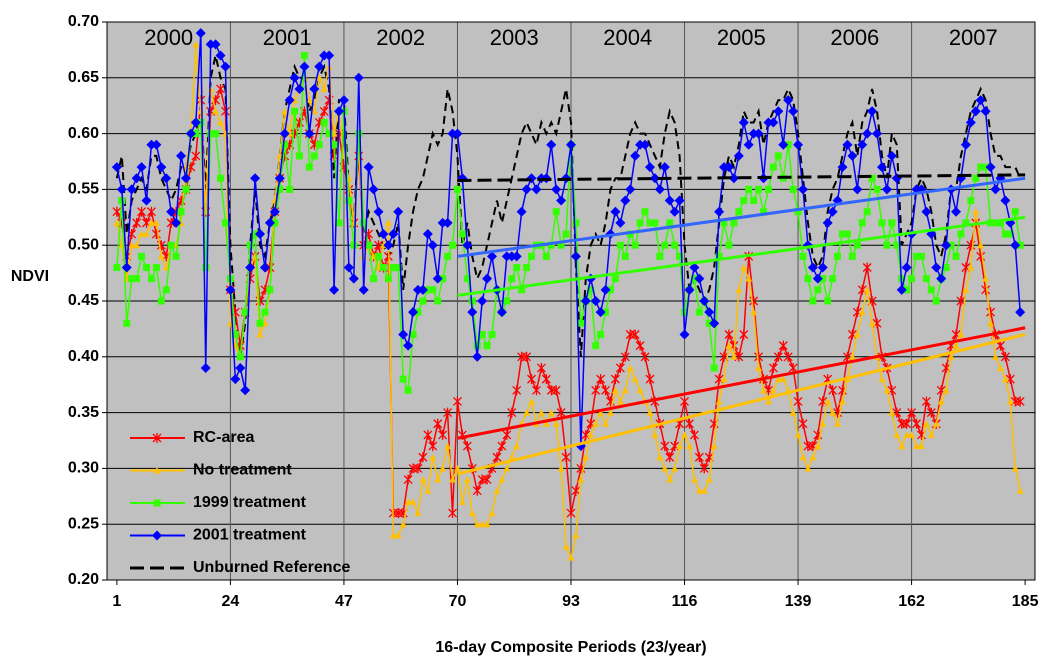 This screenshot has width=1053, height=661. Describe the element at coordinates (854, 37) in the screenshot. I see `year-label: 2006` at that location.